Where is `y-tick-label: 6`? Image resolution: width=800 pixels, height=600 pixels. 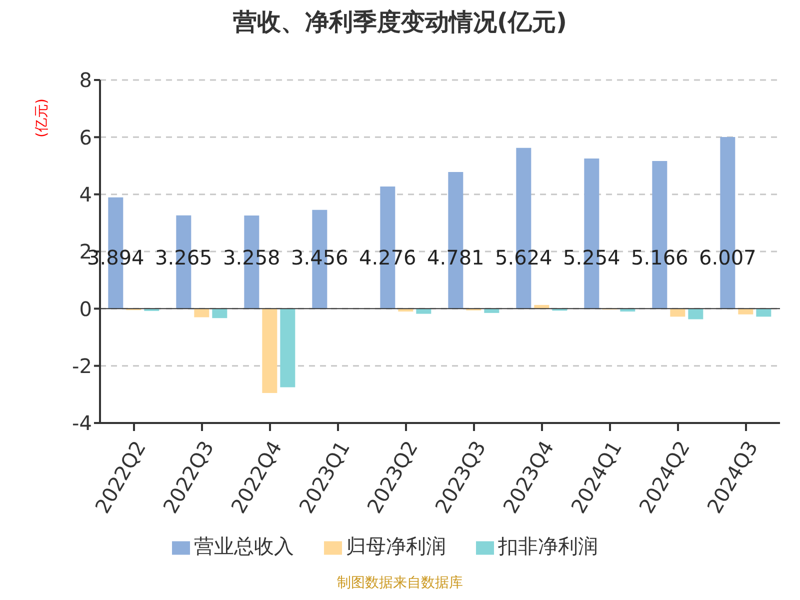
y-tick-label: 6 is located at coordinates (85, 137).